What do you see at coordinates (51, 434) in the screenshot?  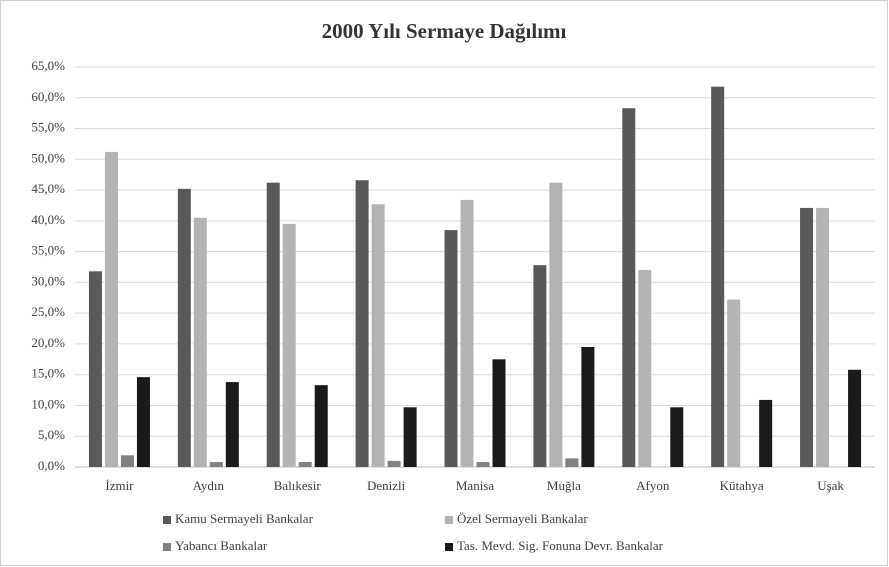 I see `y-tick-label: 5,0%` at bounding box center [51, 434].